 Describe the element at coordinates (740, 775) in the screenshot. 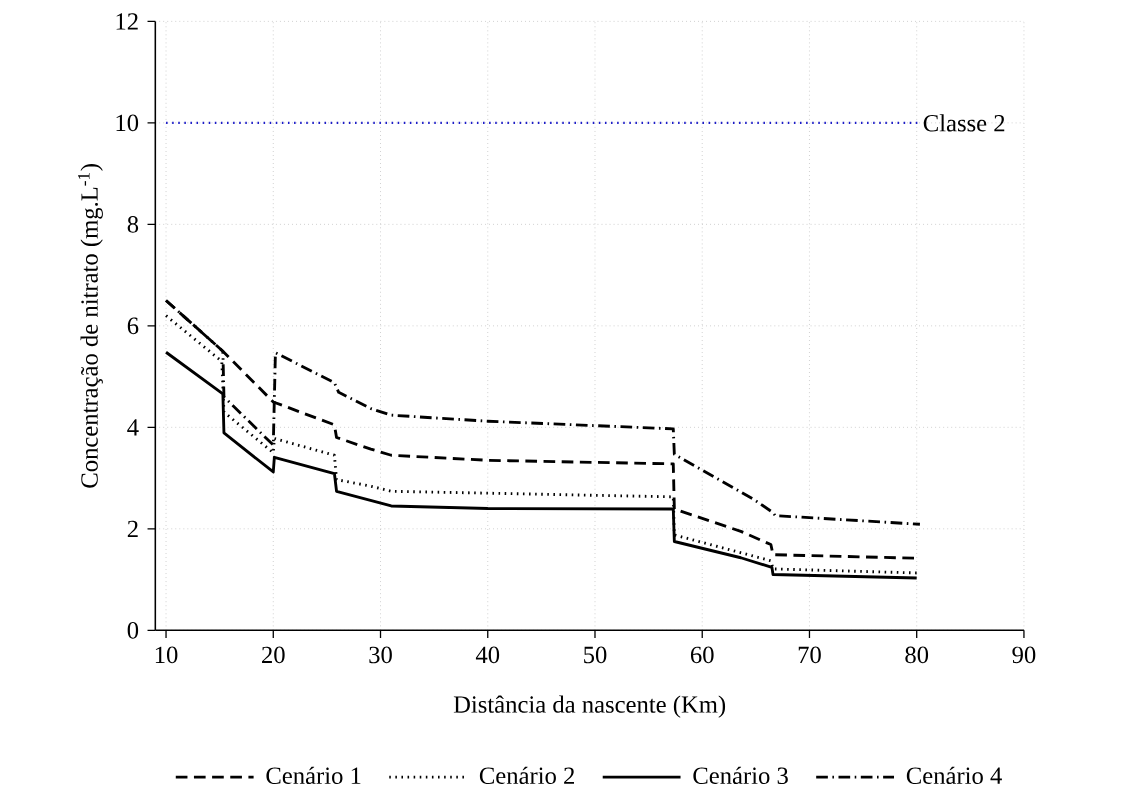

I see `legend-label: Cenário 3` at that location.